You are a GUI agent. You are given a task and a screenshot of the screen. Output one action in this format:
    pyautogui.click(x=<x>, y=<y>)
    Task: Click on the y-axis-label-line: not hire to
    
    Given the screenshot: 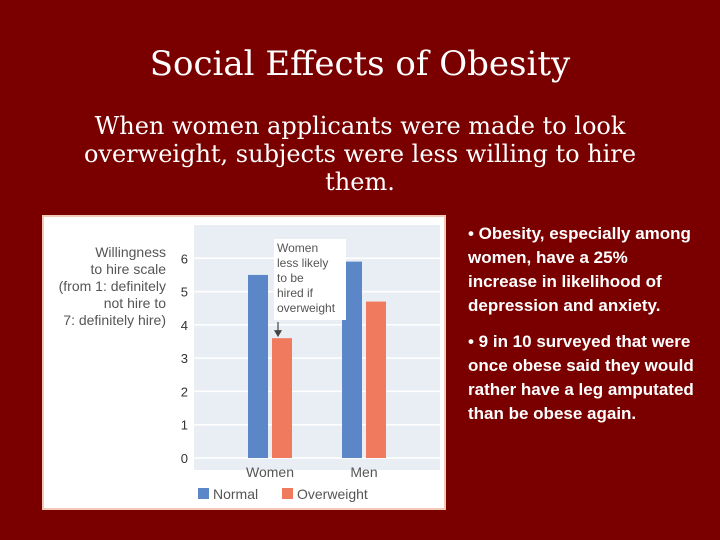 What is the action you would take?
    pyautogui.click(x=135, y=303)
    